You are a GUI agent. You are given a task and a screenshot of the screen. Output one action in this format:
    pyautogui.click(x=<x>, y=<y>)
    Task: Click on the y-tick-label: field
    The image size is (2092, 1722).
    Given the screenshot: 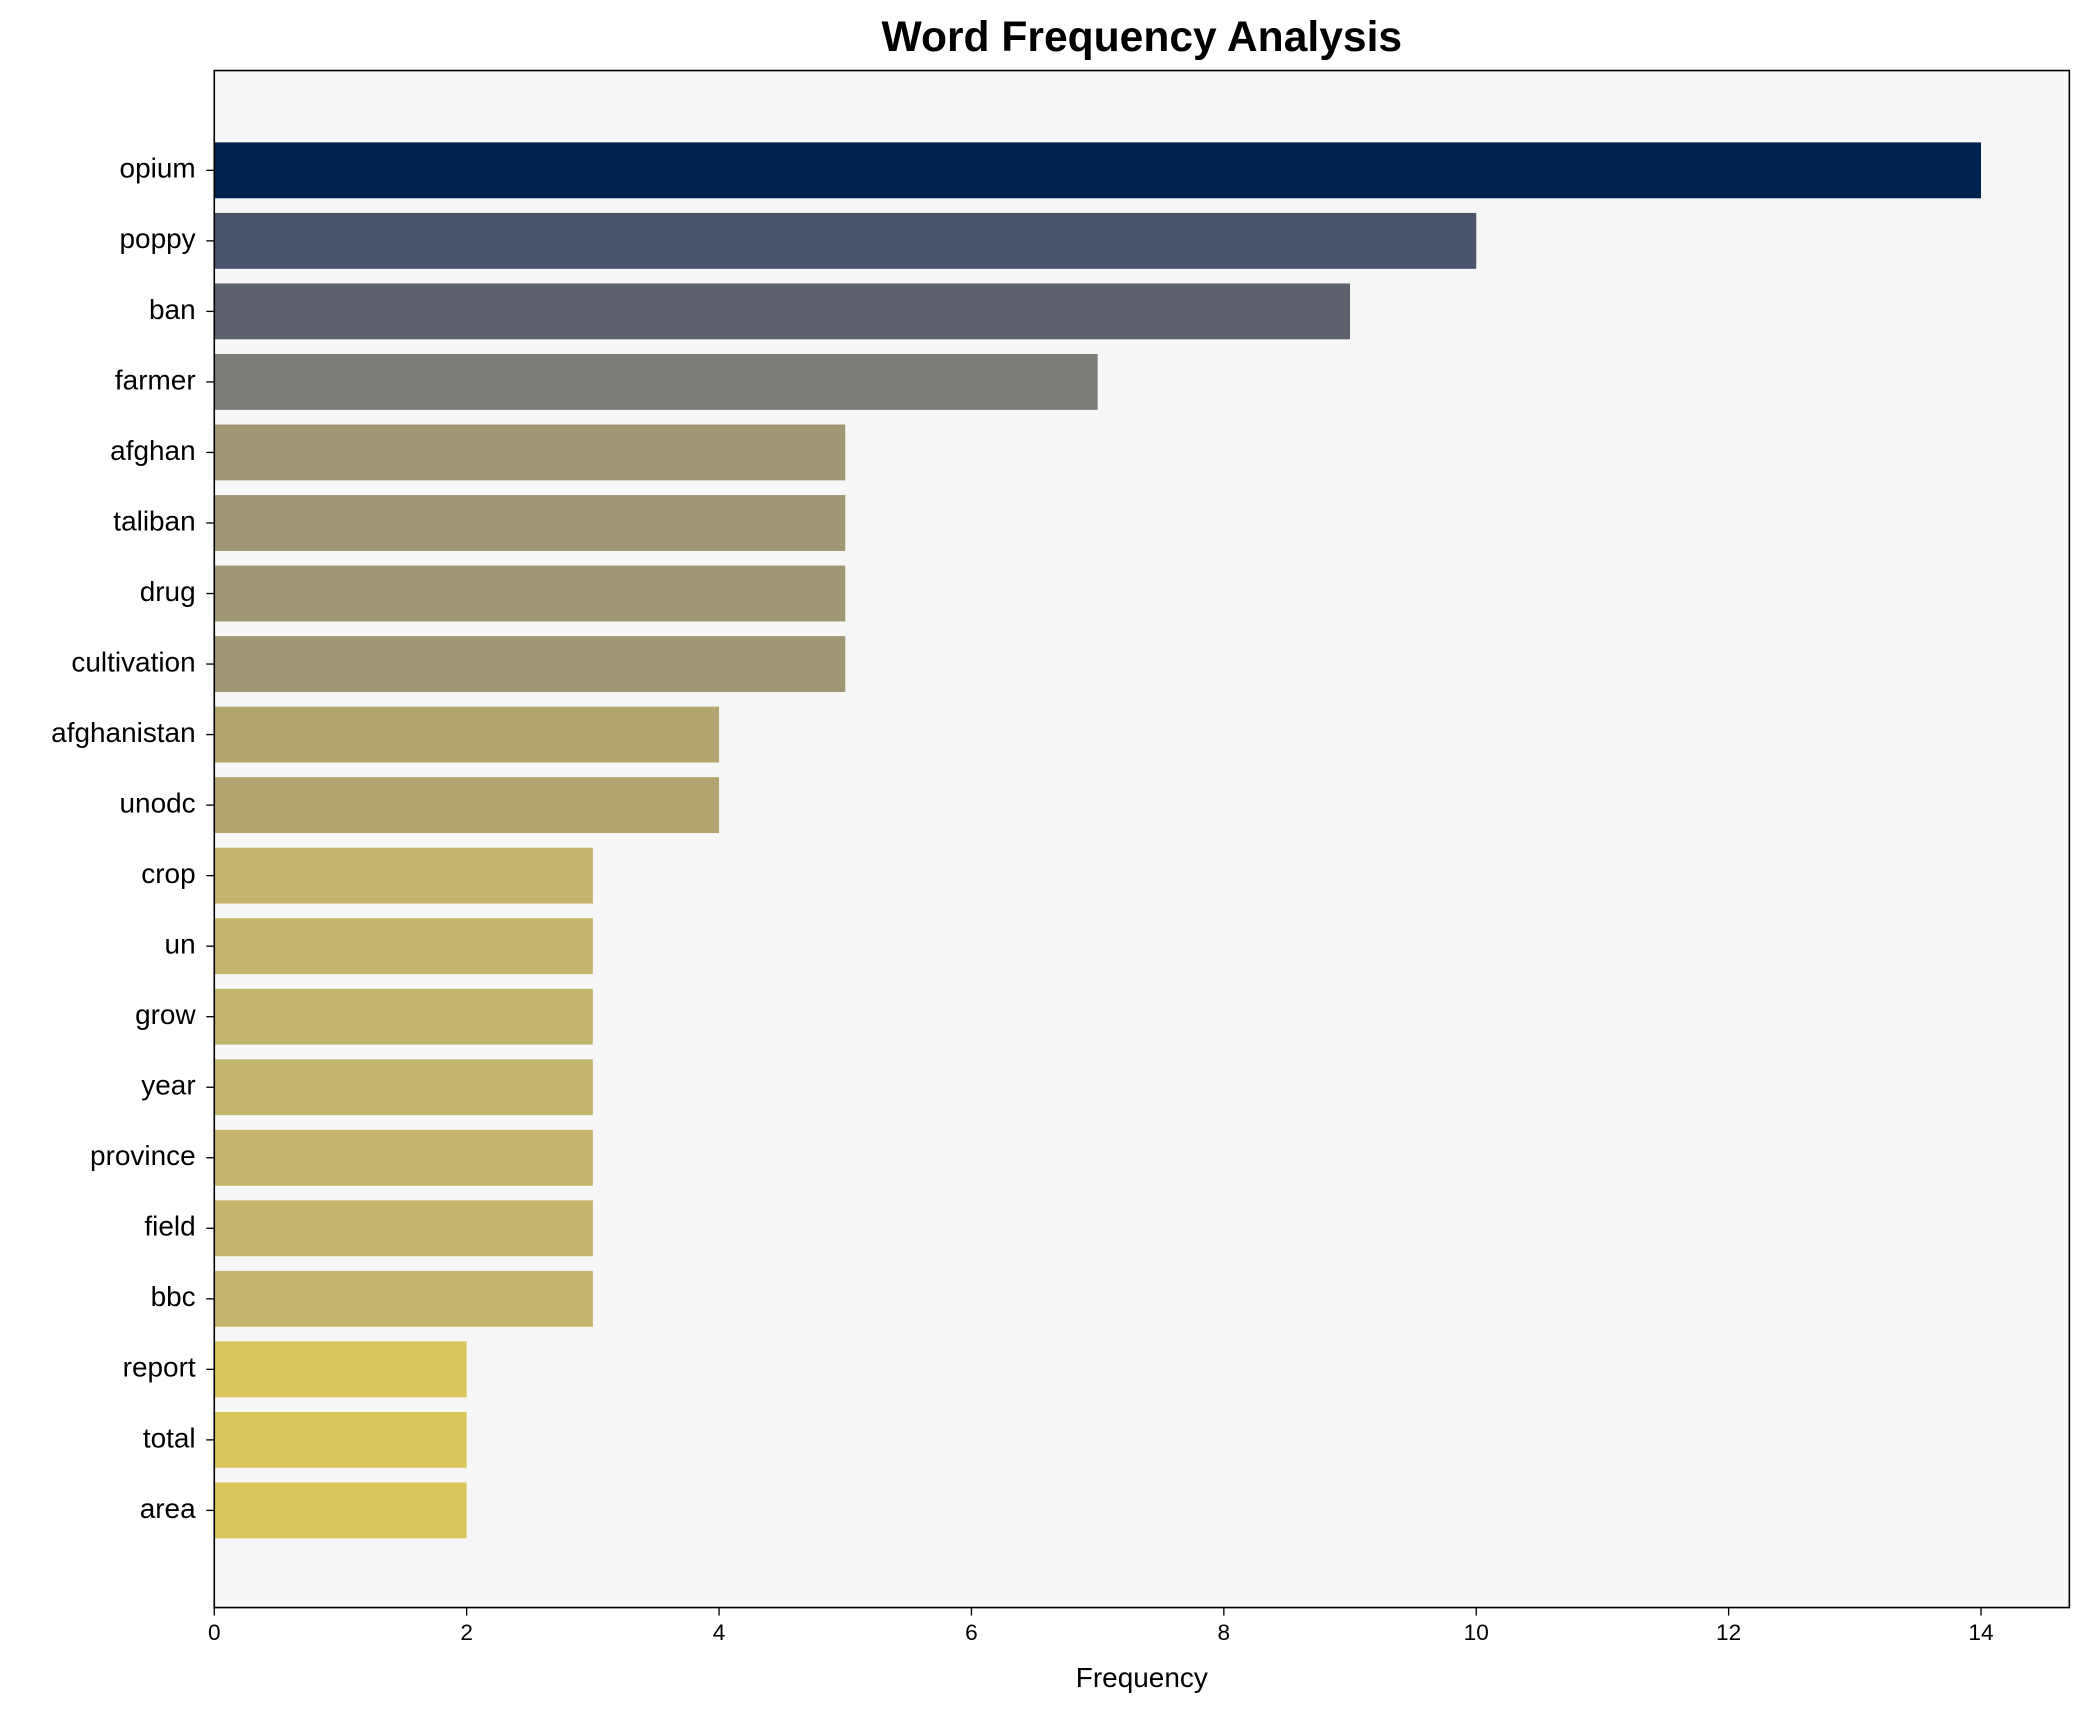 What is the action you would take?
    pyautogui.click(x=169, y=1226)
    